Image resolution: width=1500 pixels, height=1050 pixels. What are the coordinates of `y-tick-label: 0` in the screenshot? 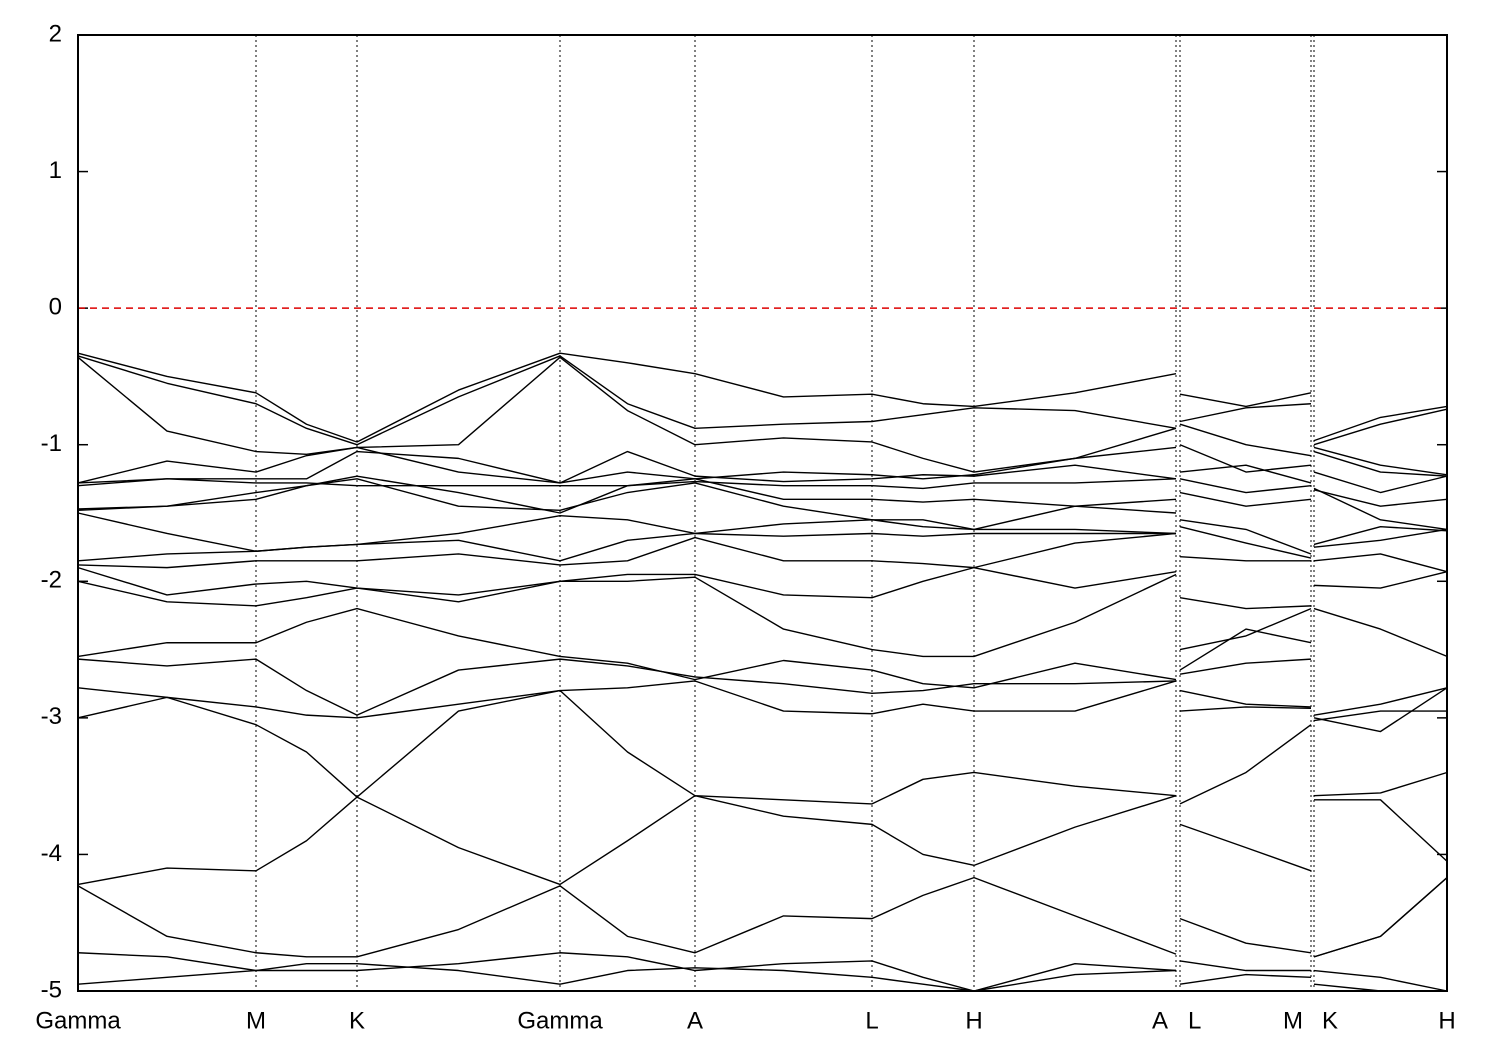 It's located at (55, 306).